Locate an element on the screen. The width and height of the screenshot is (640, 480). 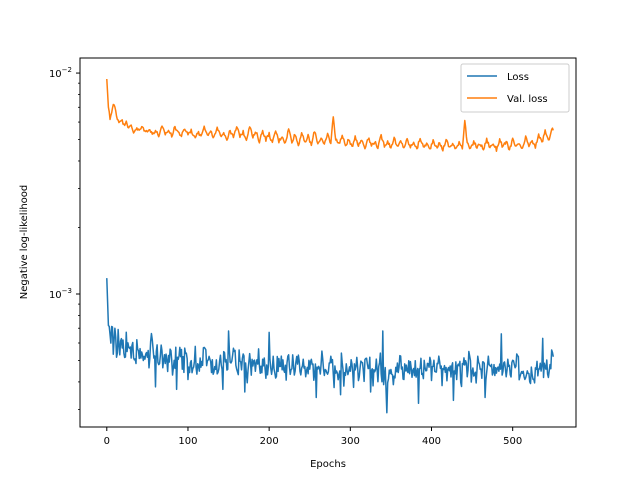
legend-label-loss: Loss is located at coordinates (518, 77).